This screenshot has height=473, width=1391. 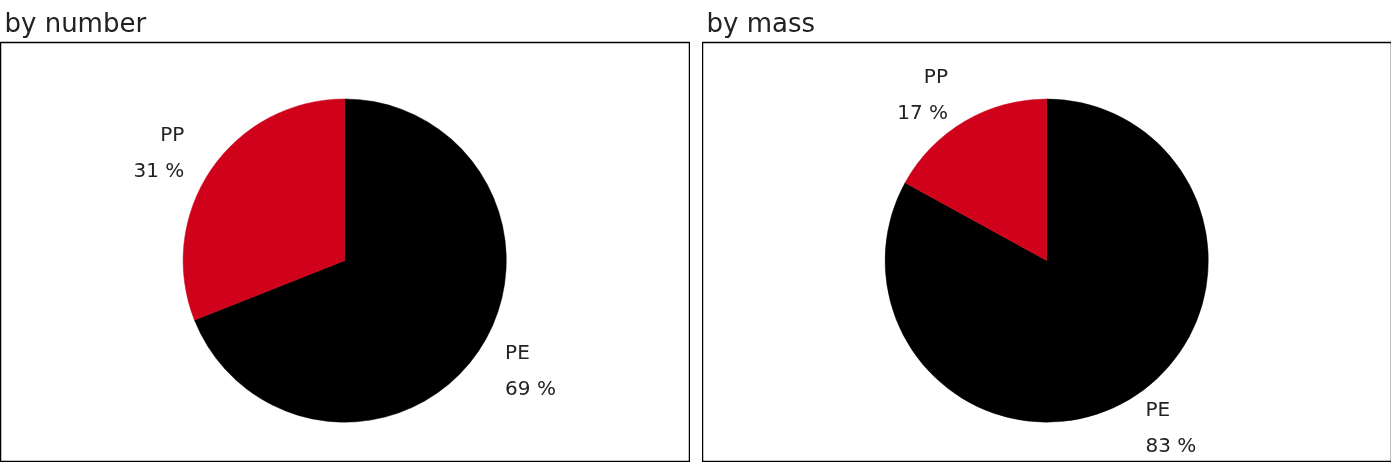 I want to click on data-label: 69 %, so click(x=530, y=387).